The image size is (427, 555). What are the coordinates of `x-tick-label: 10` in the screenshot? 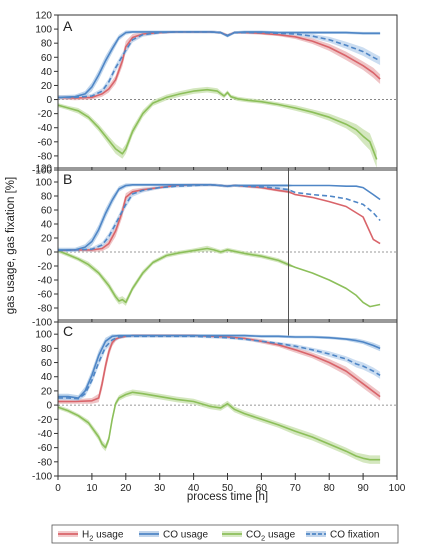 It's located at (92, 488).